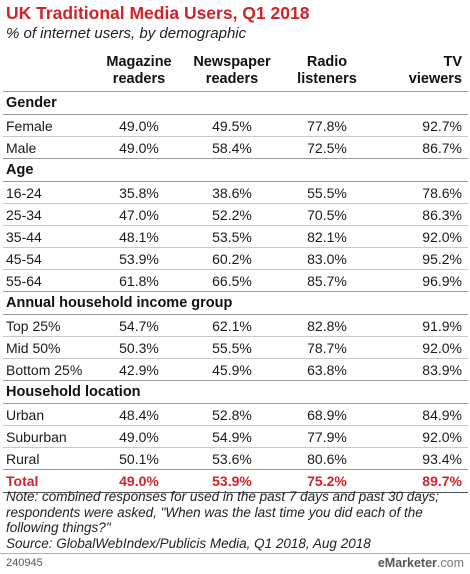 The height and width of the screenshot is (574, 470). I want to click on col-header-magazine: Magazine readers, so click(139, 71).